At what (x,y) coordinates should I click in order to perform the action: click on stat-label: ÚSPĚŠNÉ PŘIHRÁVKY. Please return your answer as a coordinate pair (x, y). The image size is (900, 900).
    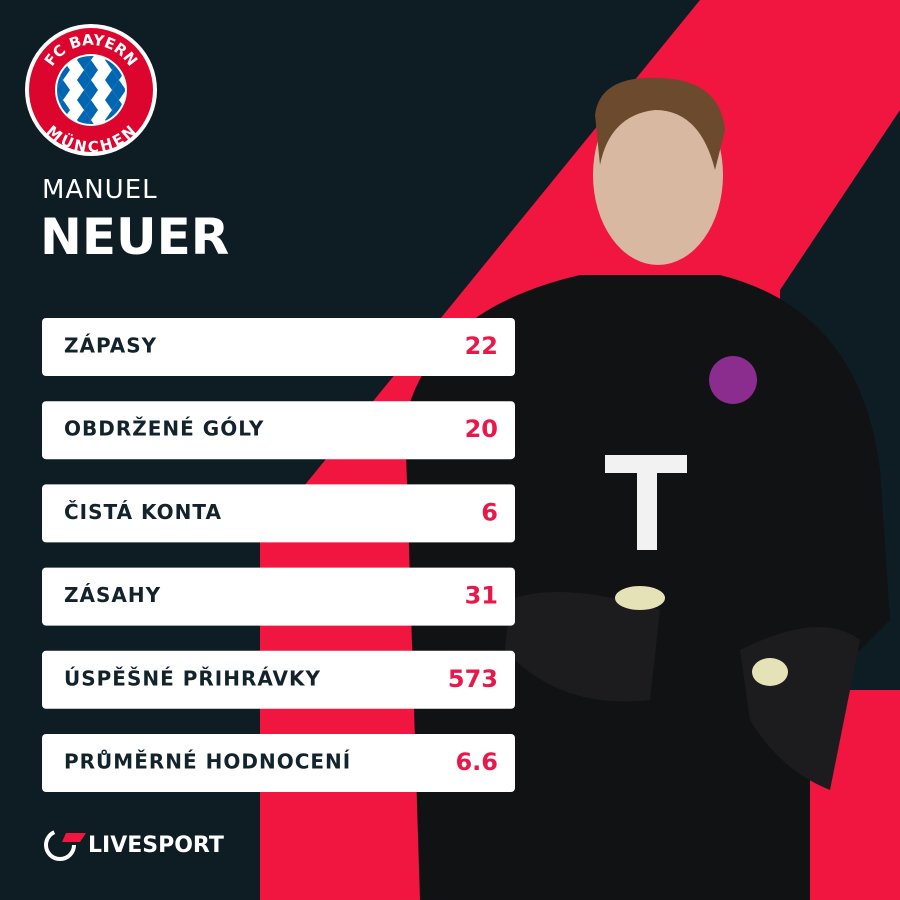
    Looking at the image, I should click on (192, 678).